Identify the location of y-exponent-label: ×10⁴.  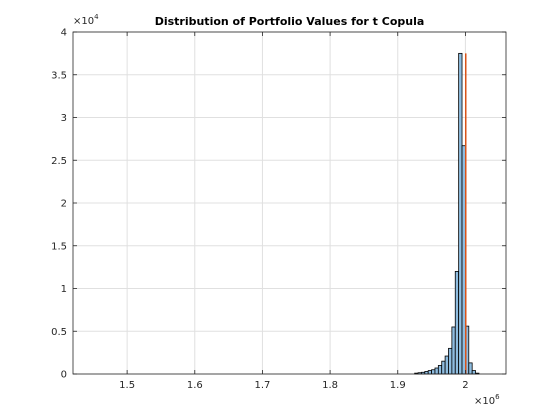
(86, 20).